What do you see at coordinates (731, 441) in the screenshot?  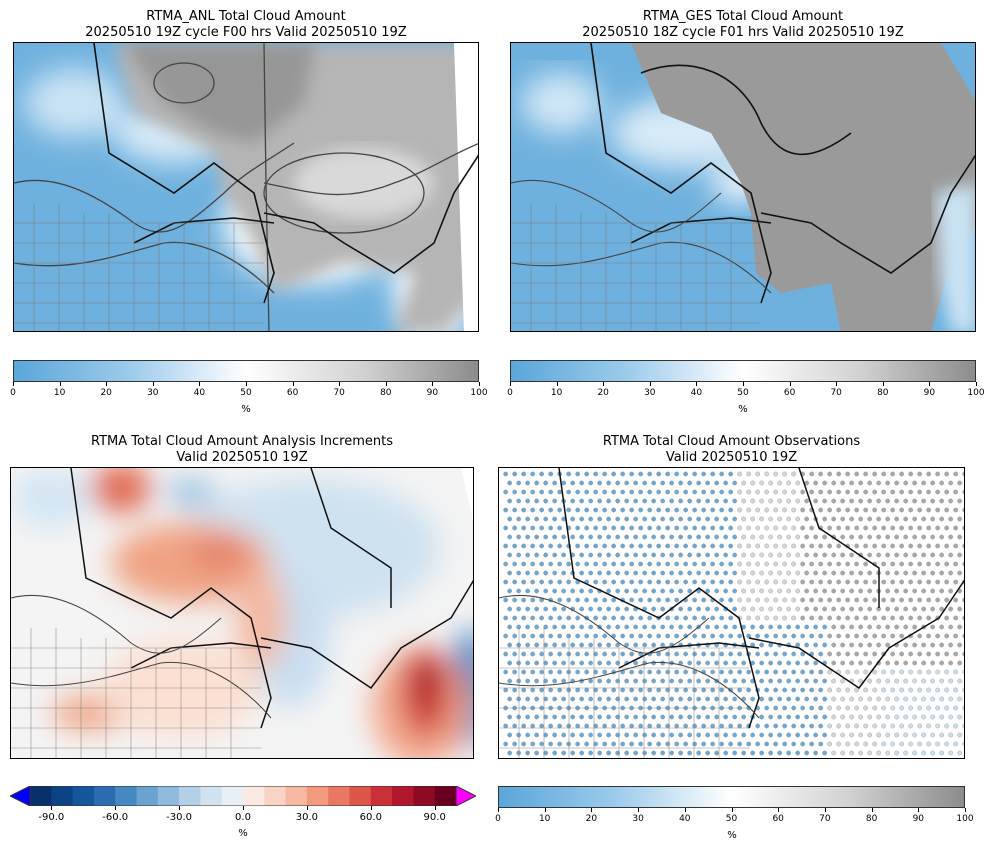 I see `obs-title-line1: RTMA Total Cloud Amount Observations` at bounding box center [731, 441].